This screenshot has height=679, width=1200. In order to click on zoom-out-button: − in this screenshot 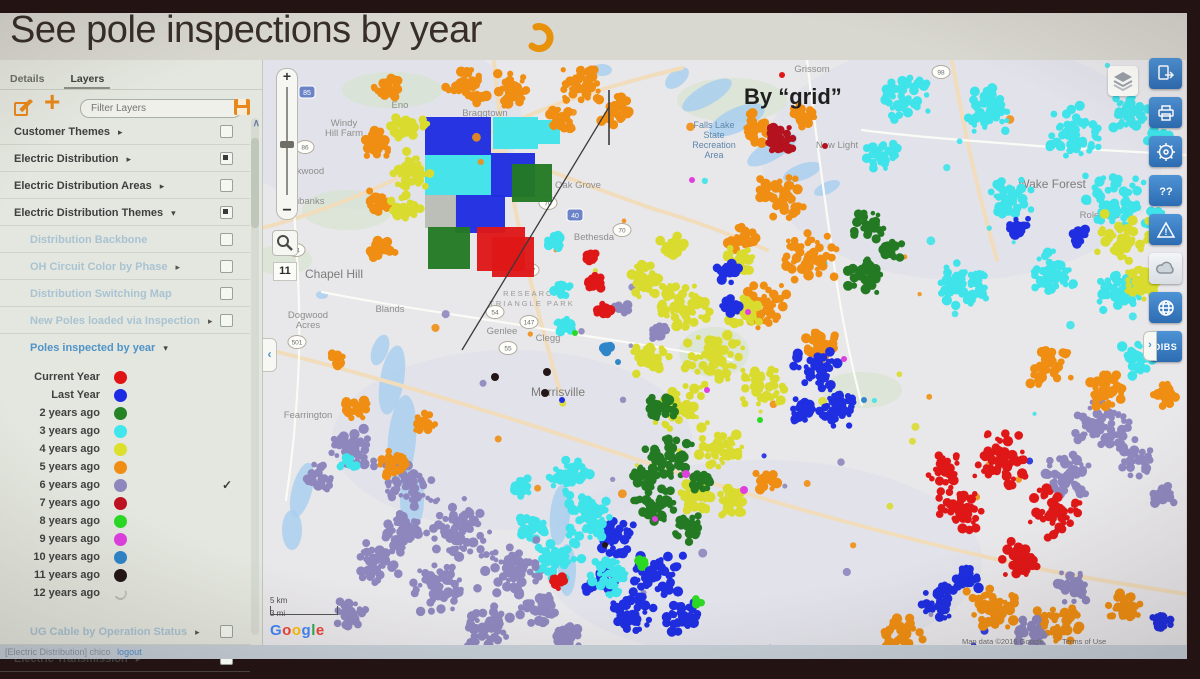, I will do `click(287, 210)`.